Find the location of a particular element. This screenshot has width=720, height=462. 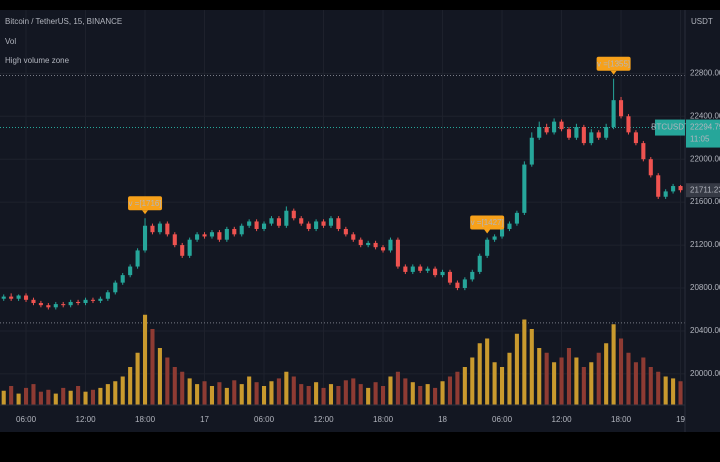

y-tick-label: 22400.00 is located at coordinates (705, 115).